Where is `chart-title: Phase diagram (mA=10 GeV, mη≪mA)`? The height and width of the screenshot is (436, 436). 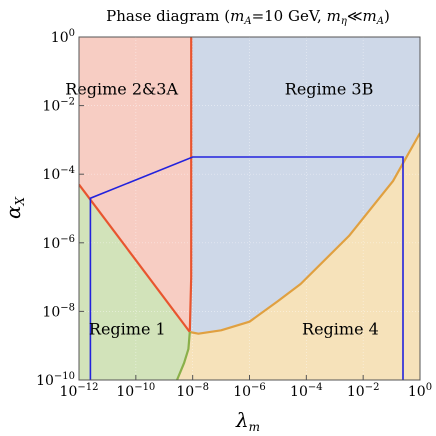
chart-title: Phase diagram (mA=10 GeV, mη≪mA) is located at coordinates (248, 17).